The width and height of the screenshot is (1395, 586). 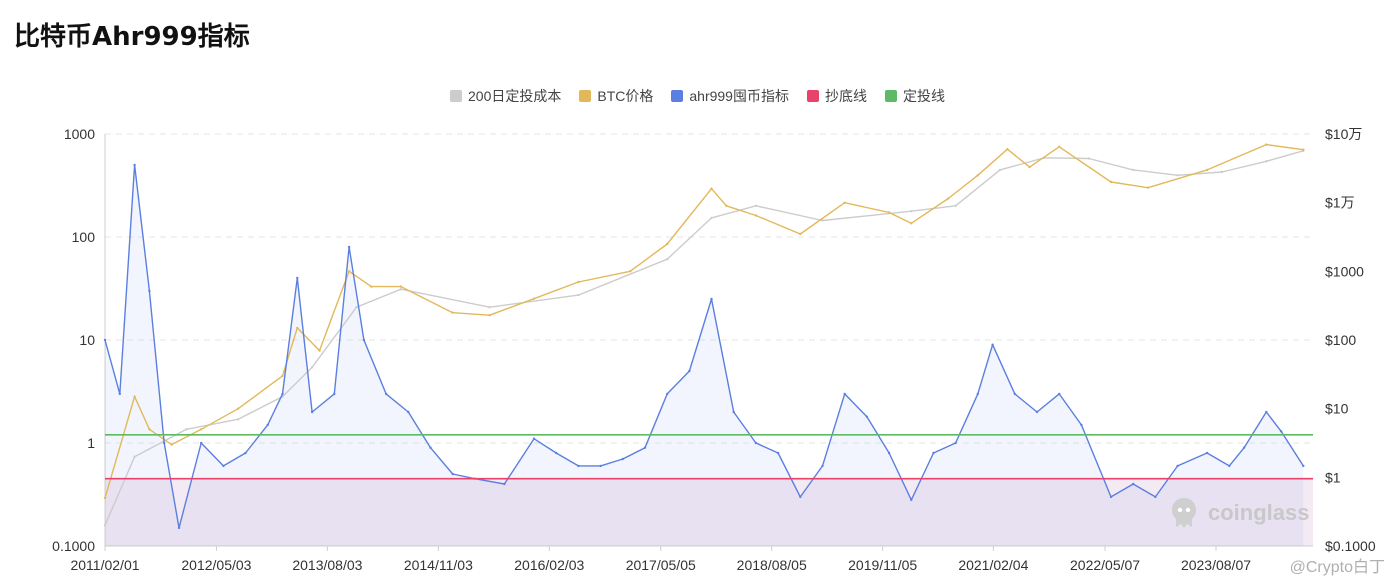 I want to click on y-left-tick-label: 1000, so click(x=79, y=134).